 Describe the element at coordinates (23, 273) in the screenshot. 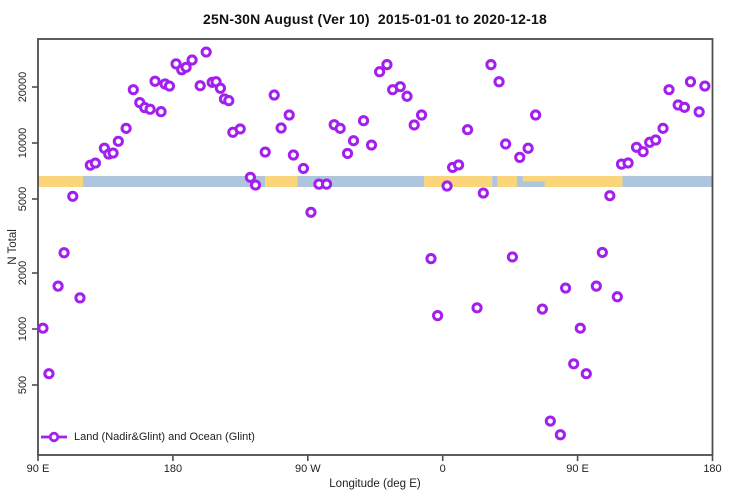

I see `y-tick-label: 2000` at that location.